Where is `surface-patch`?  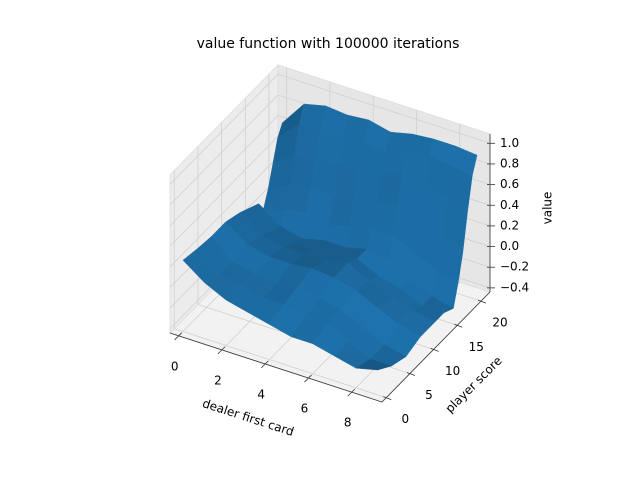
surface-patch is located at coordinates (374, 364).